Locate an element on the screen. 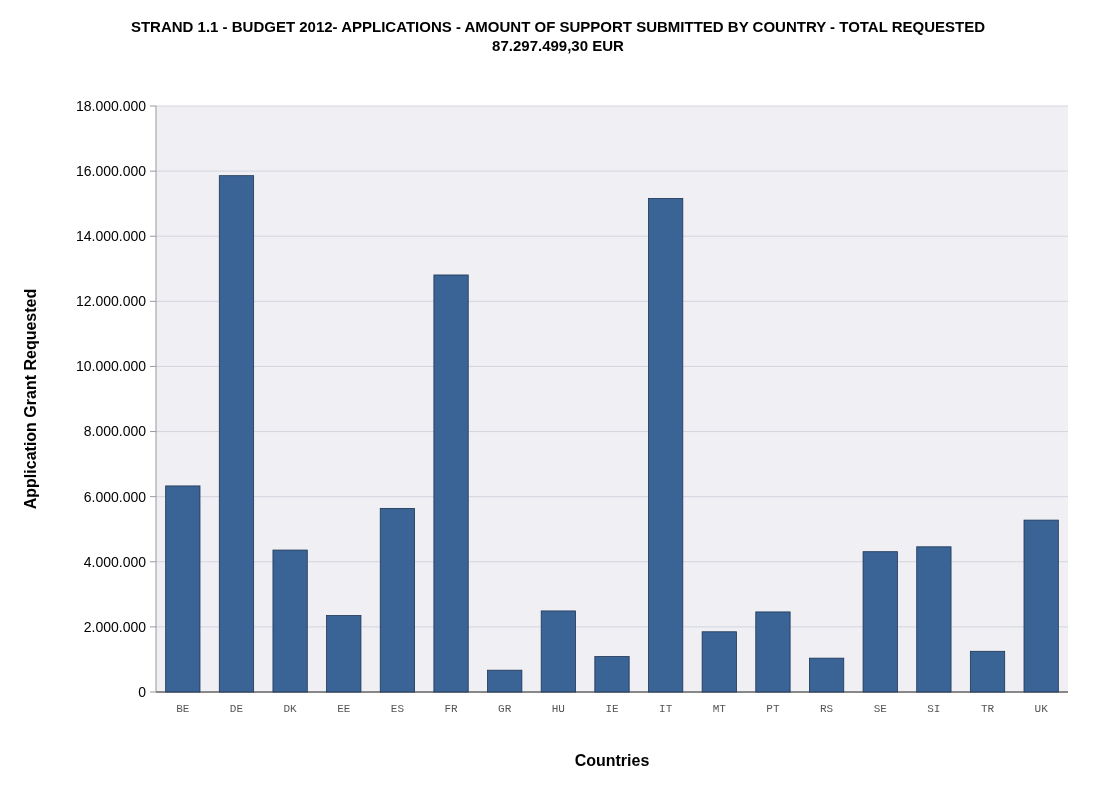 This screenshot has width=1098, height=785. y-tick-label: 18.000.000 is located at coordinates (111, 105).